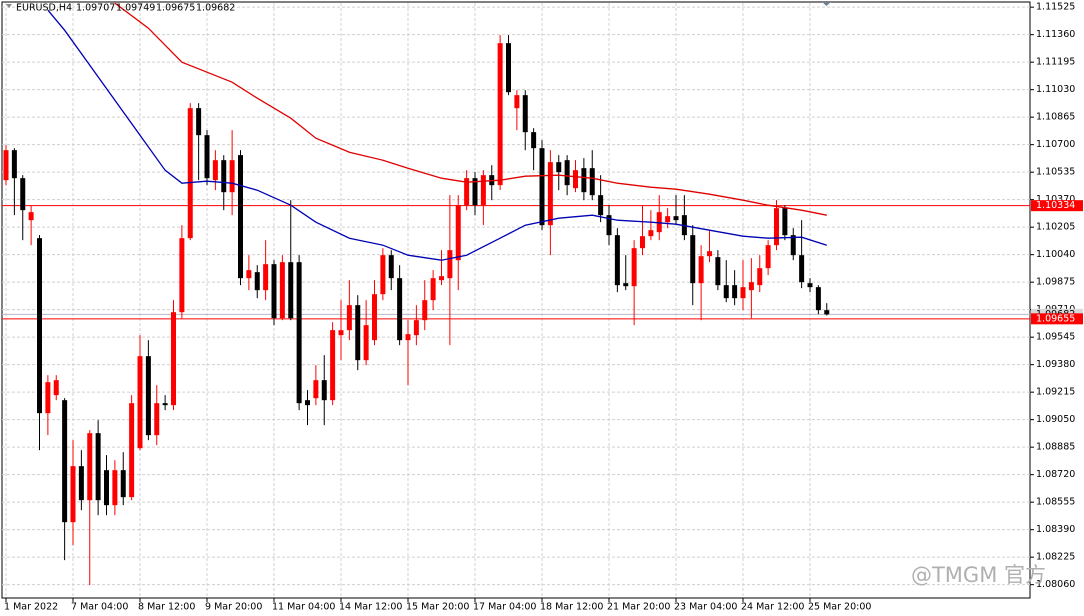 This screenshot has width=1084, height=616. I want to click on x-tick-label: 17 Mar 04:00, so click(504, 607).